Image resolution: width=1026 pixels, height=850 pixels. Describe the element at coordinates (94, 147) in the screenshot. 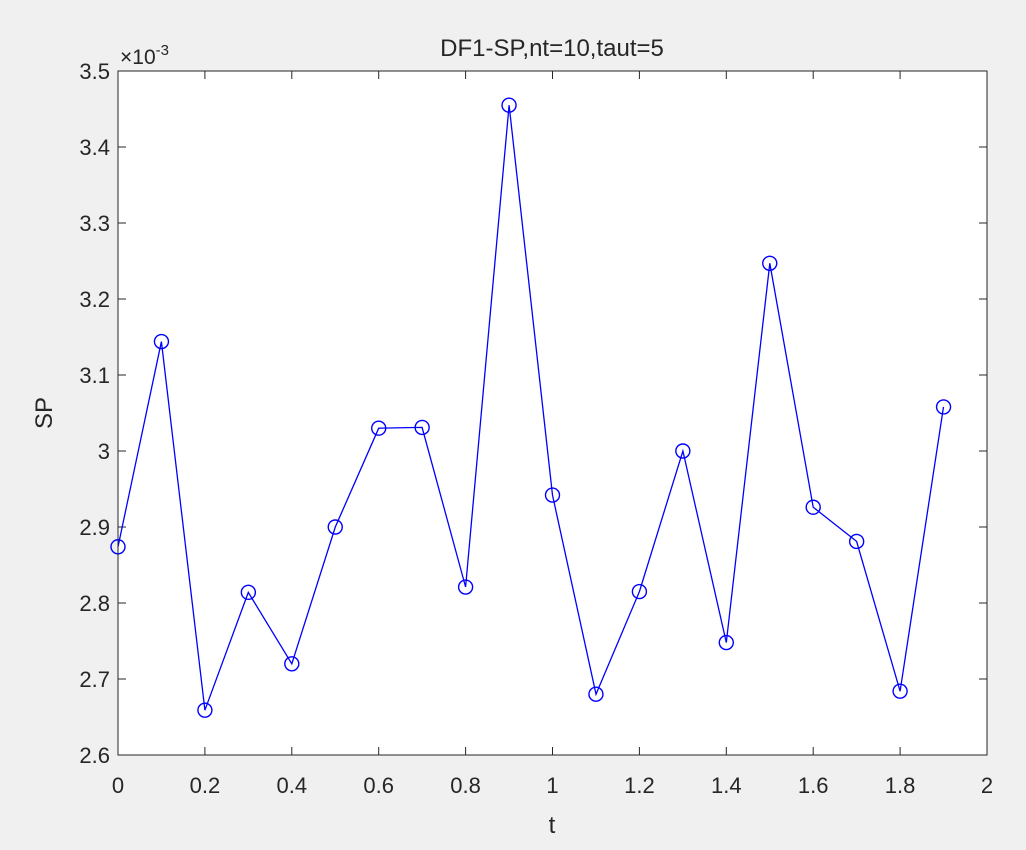

I see `y-tick-label: 3.4` at that location.